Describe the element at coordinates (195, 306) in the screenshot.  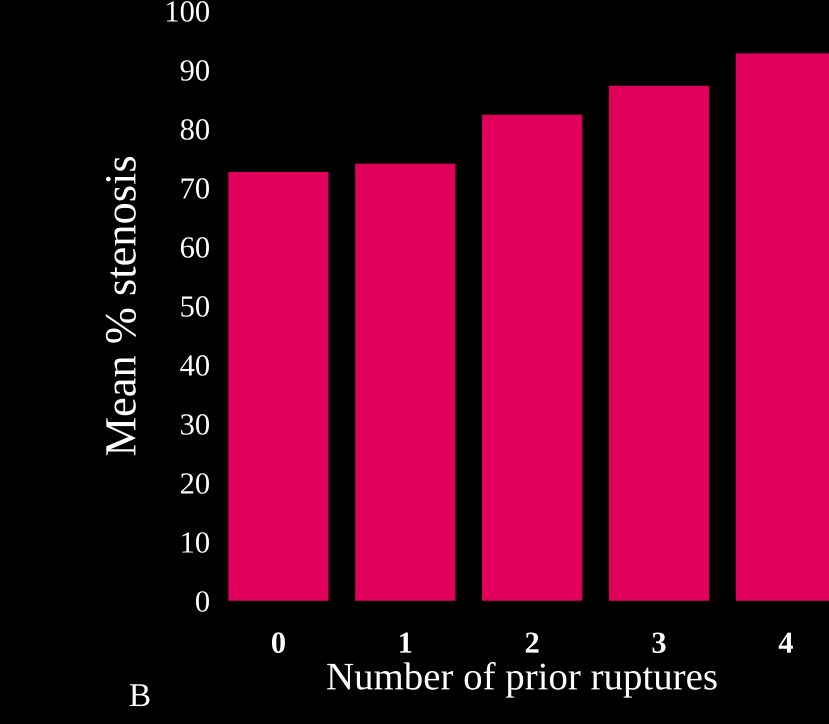
I see `y-tick-label: 50` at that location.